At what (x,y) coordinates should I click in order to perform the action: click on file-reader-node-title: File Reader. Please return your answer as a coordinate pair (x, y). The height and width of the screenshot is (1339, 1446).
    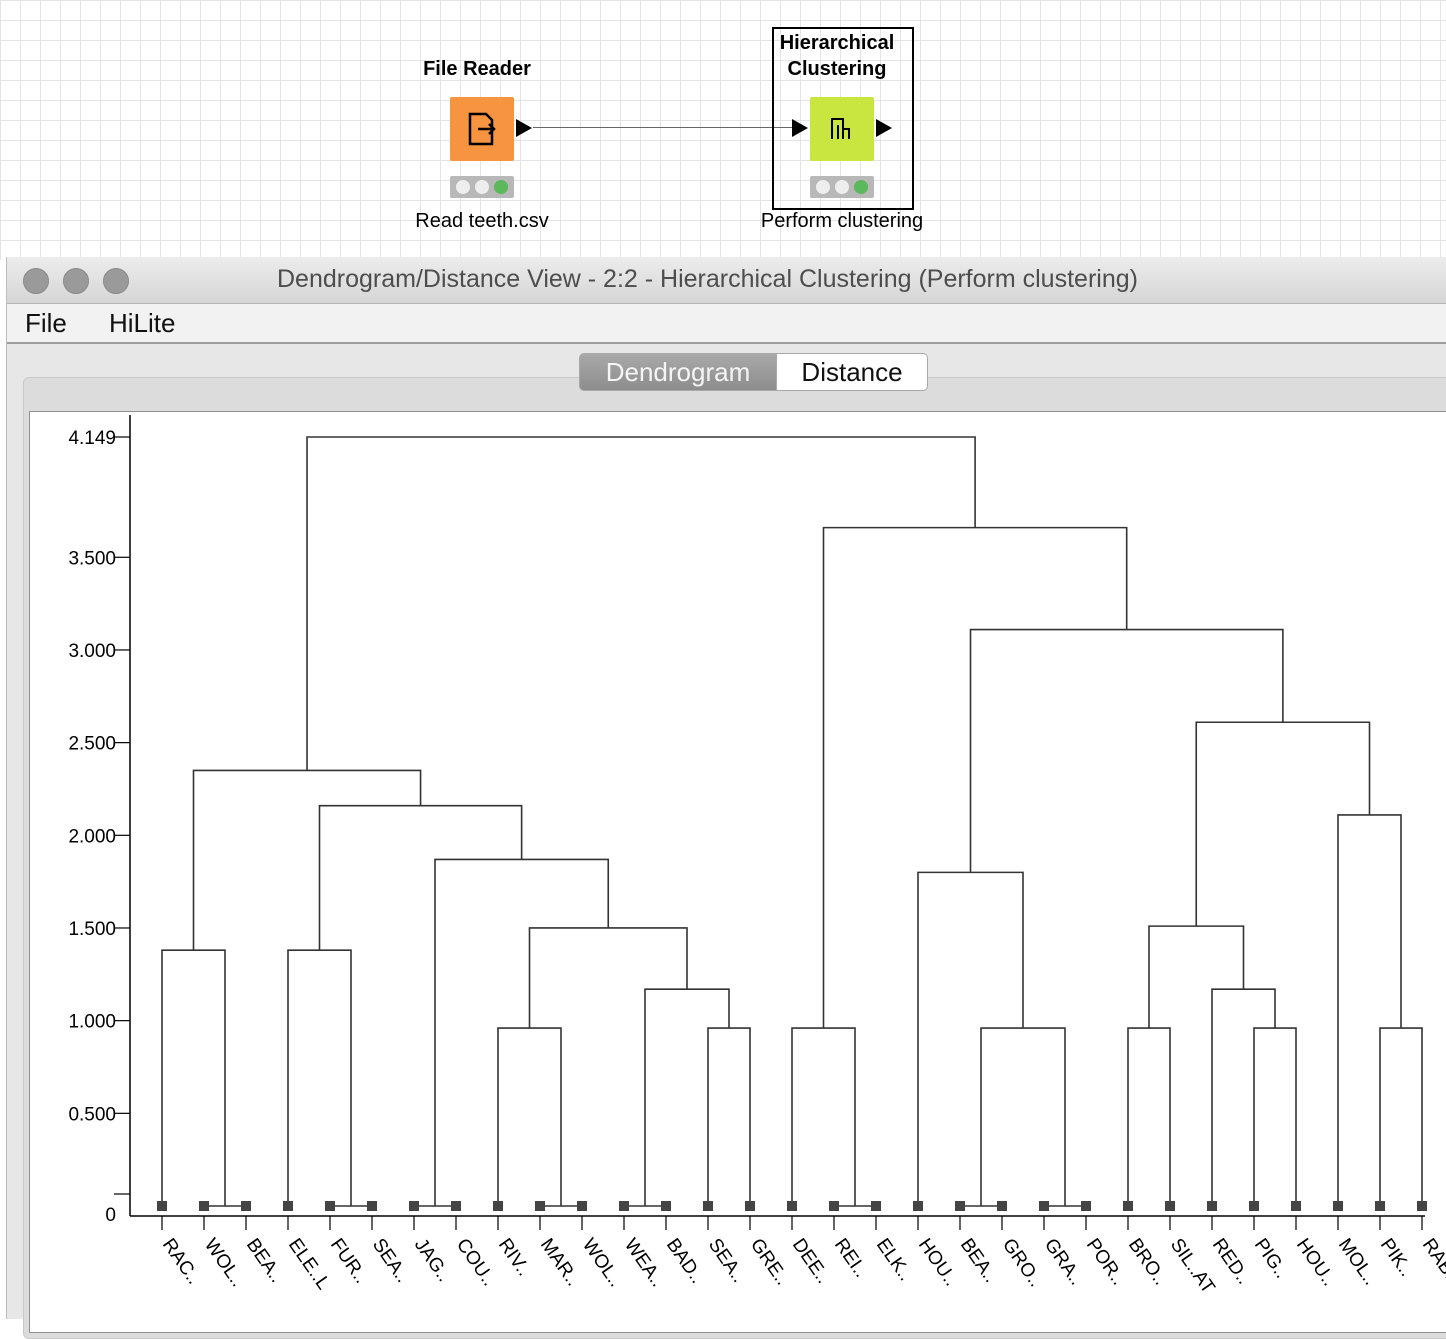
    Looking at the image, I should click on (477, 69).